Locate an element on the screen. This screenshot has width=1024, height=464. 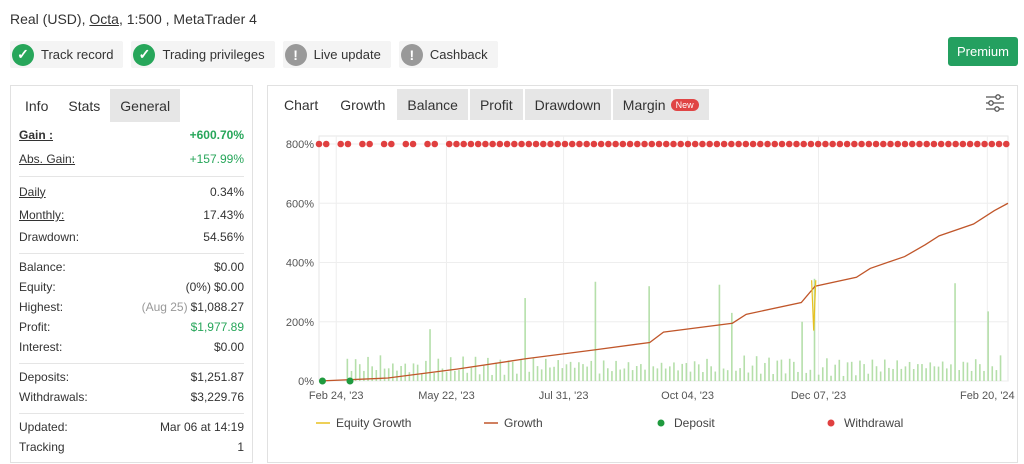
tab-drawdown: Drawdown is located at coordinates (567, 104).